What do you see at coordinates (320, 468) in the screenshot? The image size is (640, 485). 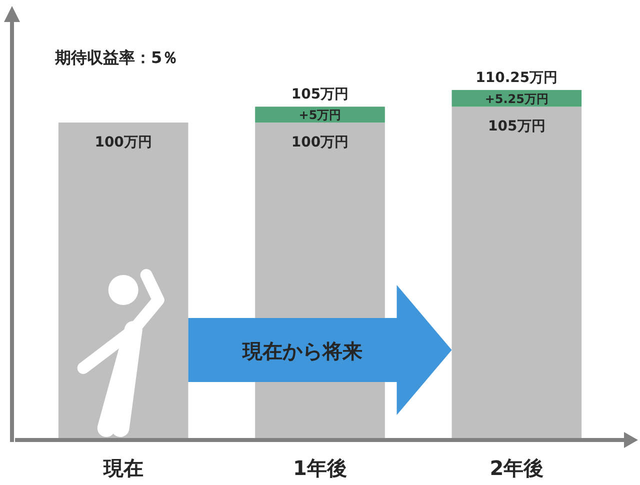 I see `x-tick-label: 1年後` at bounding box center [320, 468].